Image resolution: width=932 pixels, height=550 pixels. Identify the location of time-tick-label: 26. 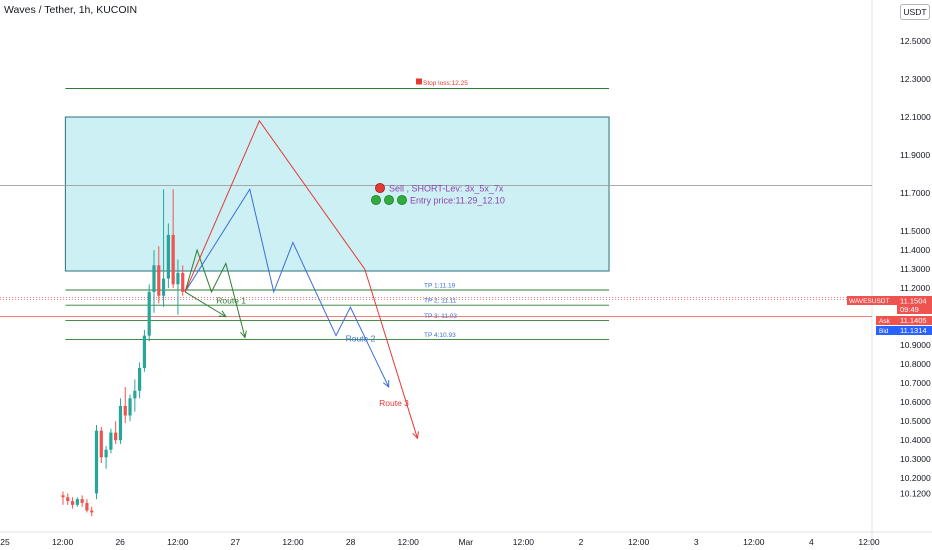
(120, 542).